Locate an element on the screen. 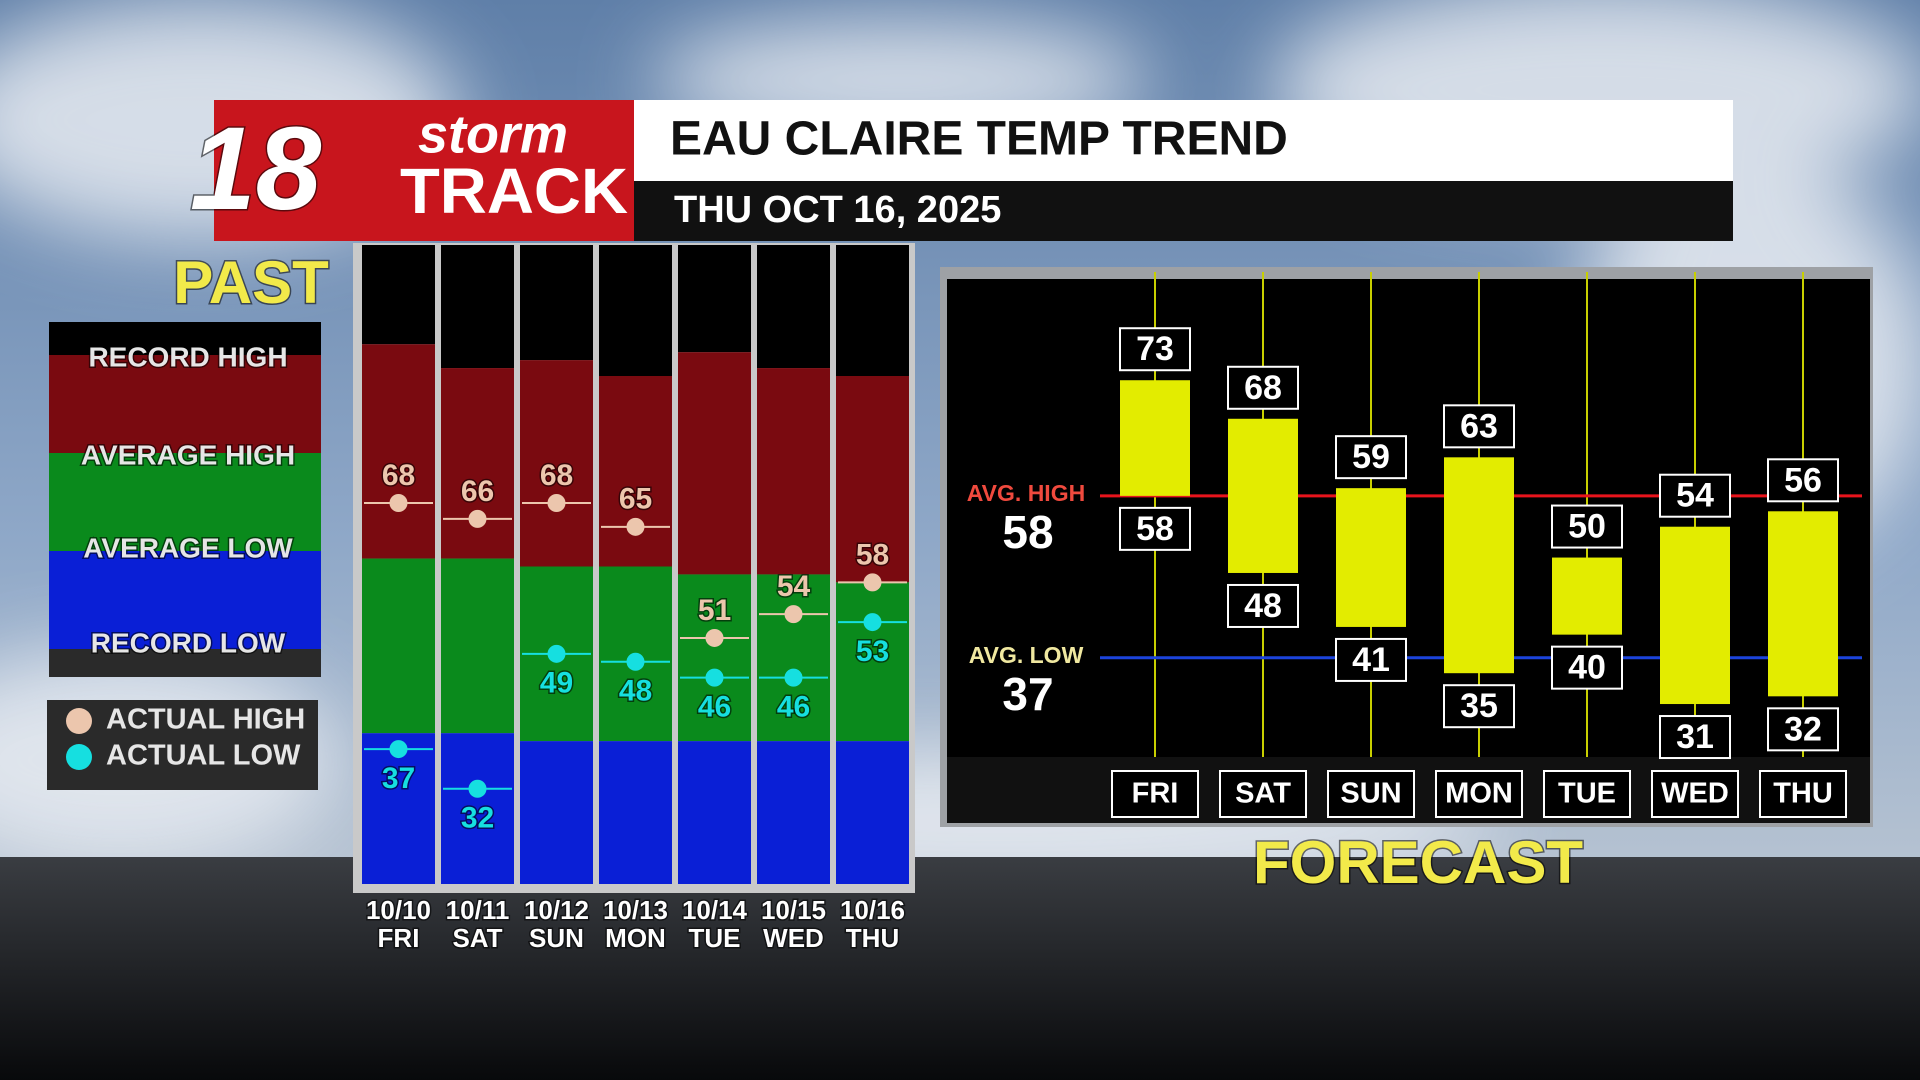  point-label: 51 is located at coordinates (714, 610).